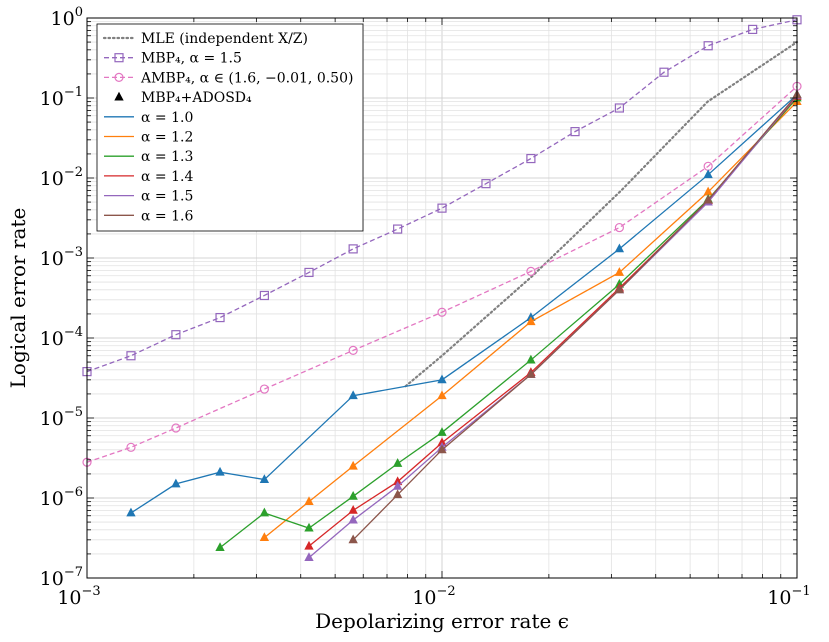  What do you see at coordinates (61, 417) in the screenshot?
I see `y-tick-label: 10⁻⁵` at bounding box center [61, 417].